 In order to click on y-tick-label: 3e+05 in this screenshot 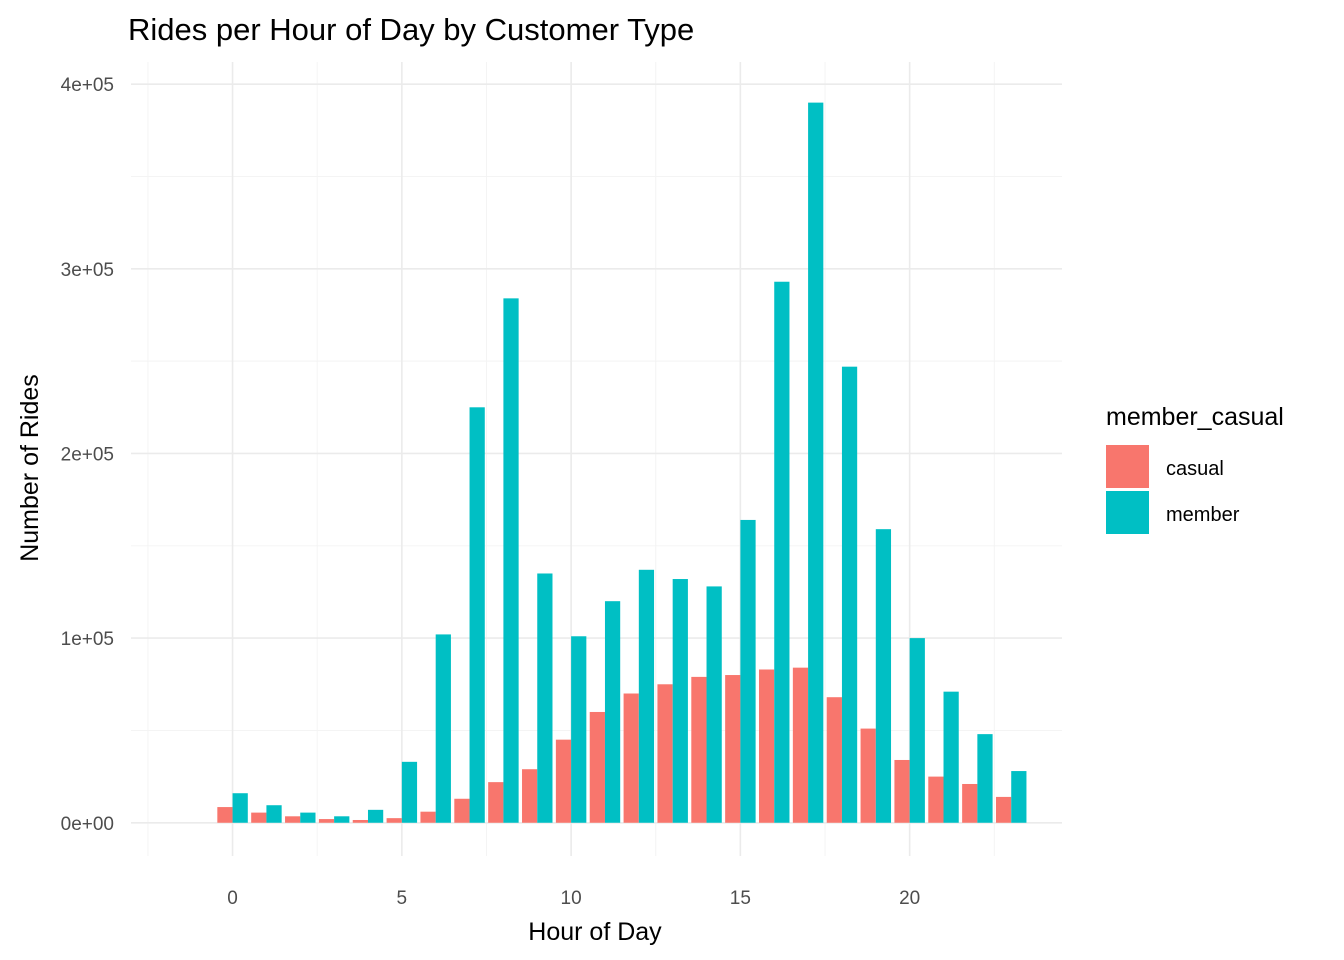, I will do `click(87, 270)`.